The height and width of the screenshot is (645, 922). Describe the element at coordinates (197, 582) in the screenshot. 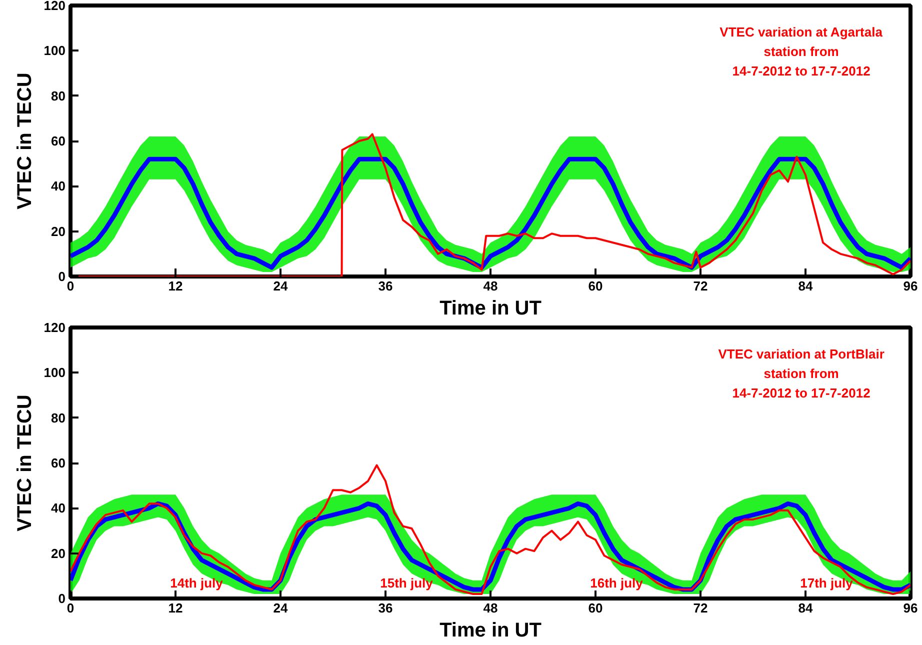

I see `annotation: 14th july` at that location.